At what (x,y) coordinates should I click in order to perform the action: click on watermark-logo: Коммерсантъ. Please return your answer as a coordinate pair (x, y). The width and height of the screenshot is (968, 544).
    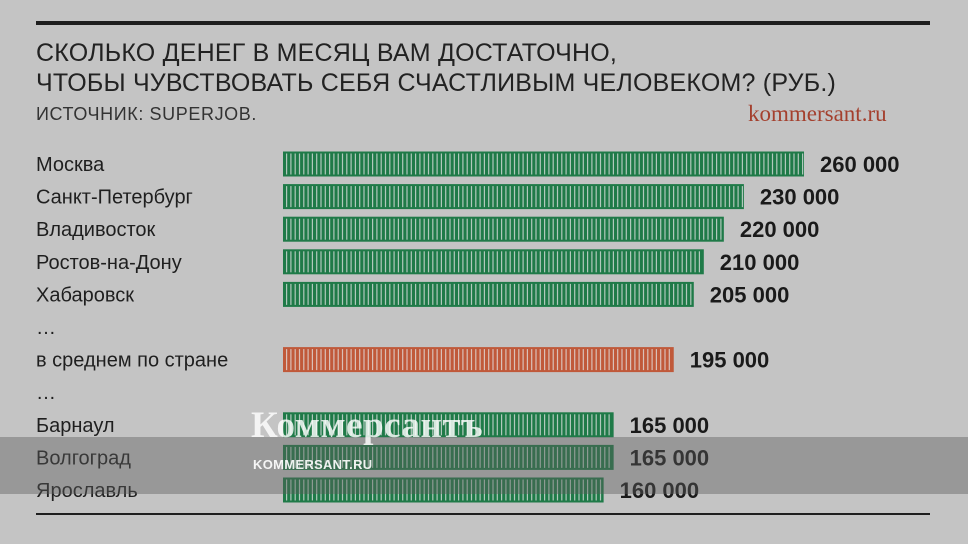
    Looking at the image, I should click on (367, 425).